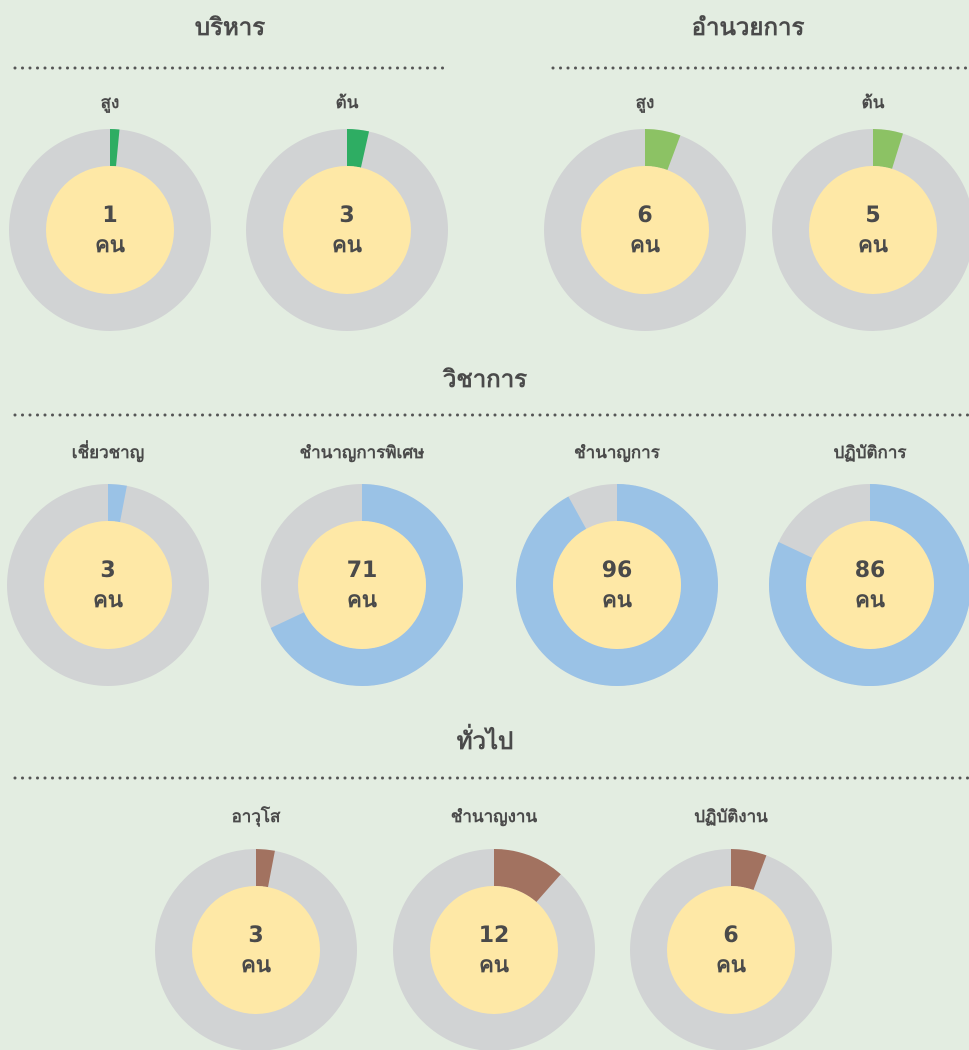  What do you see at coordinates (870, 570) in the screenshot?
I see `donut-value: 86` at bounding box center [870, 570].